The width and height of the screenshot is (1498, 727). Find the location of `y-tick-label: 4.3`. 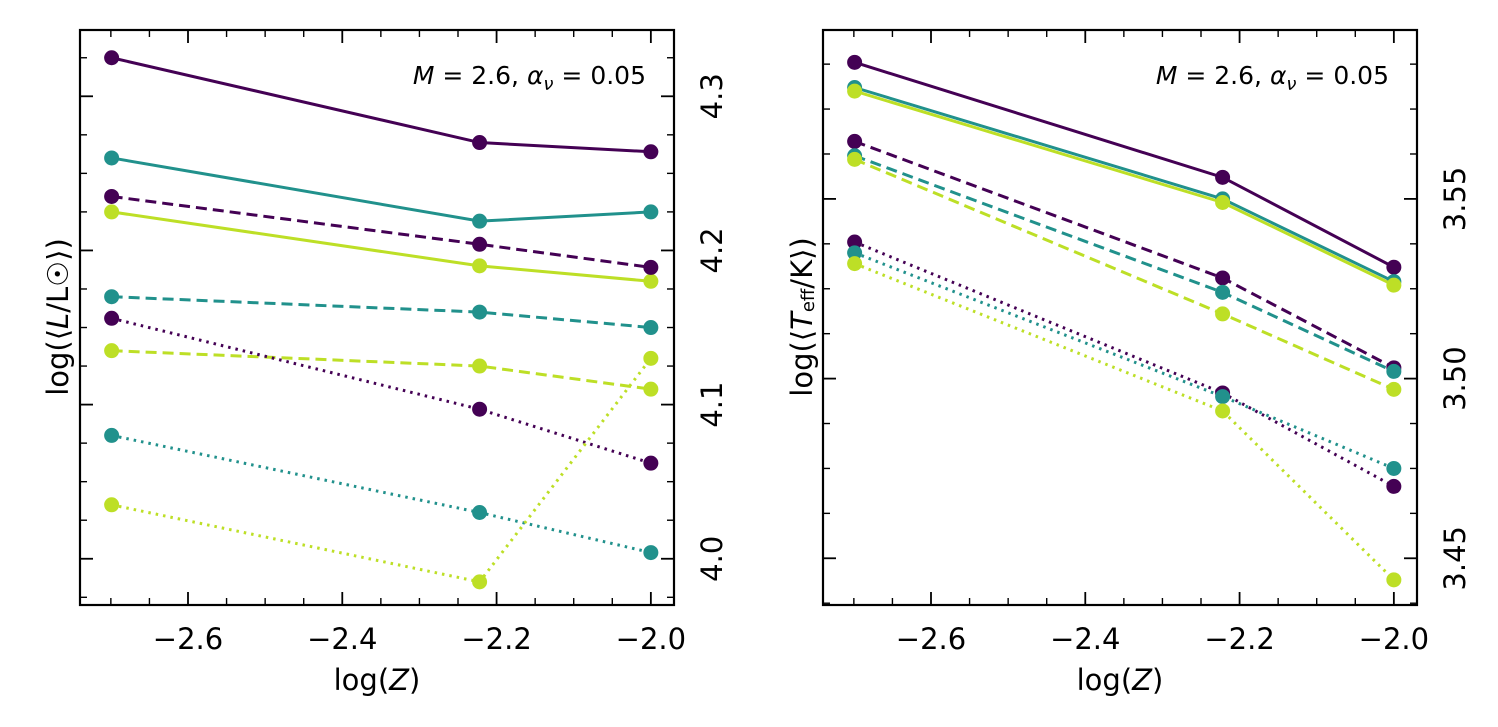

y-tick-label: 4.3 is located at coordinates (712, 96).